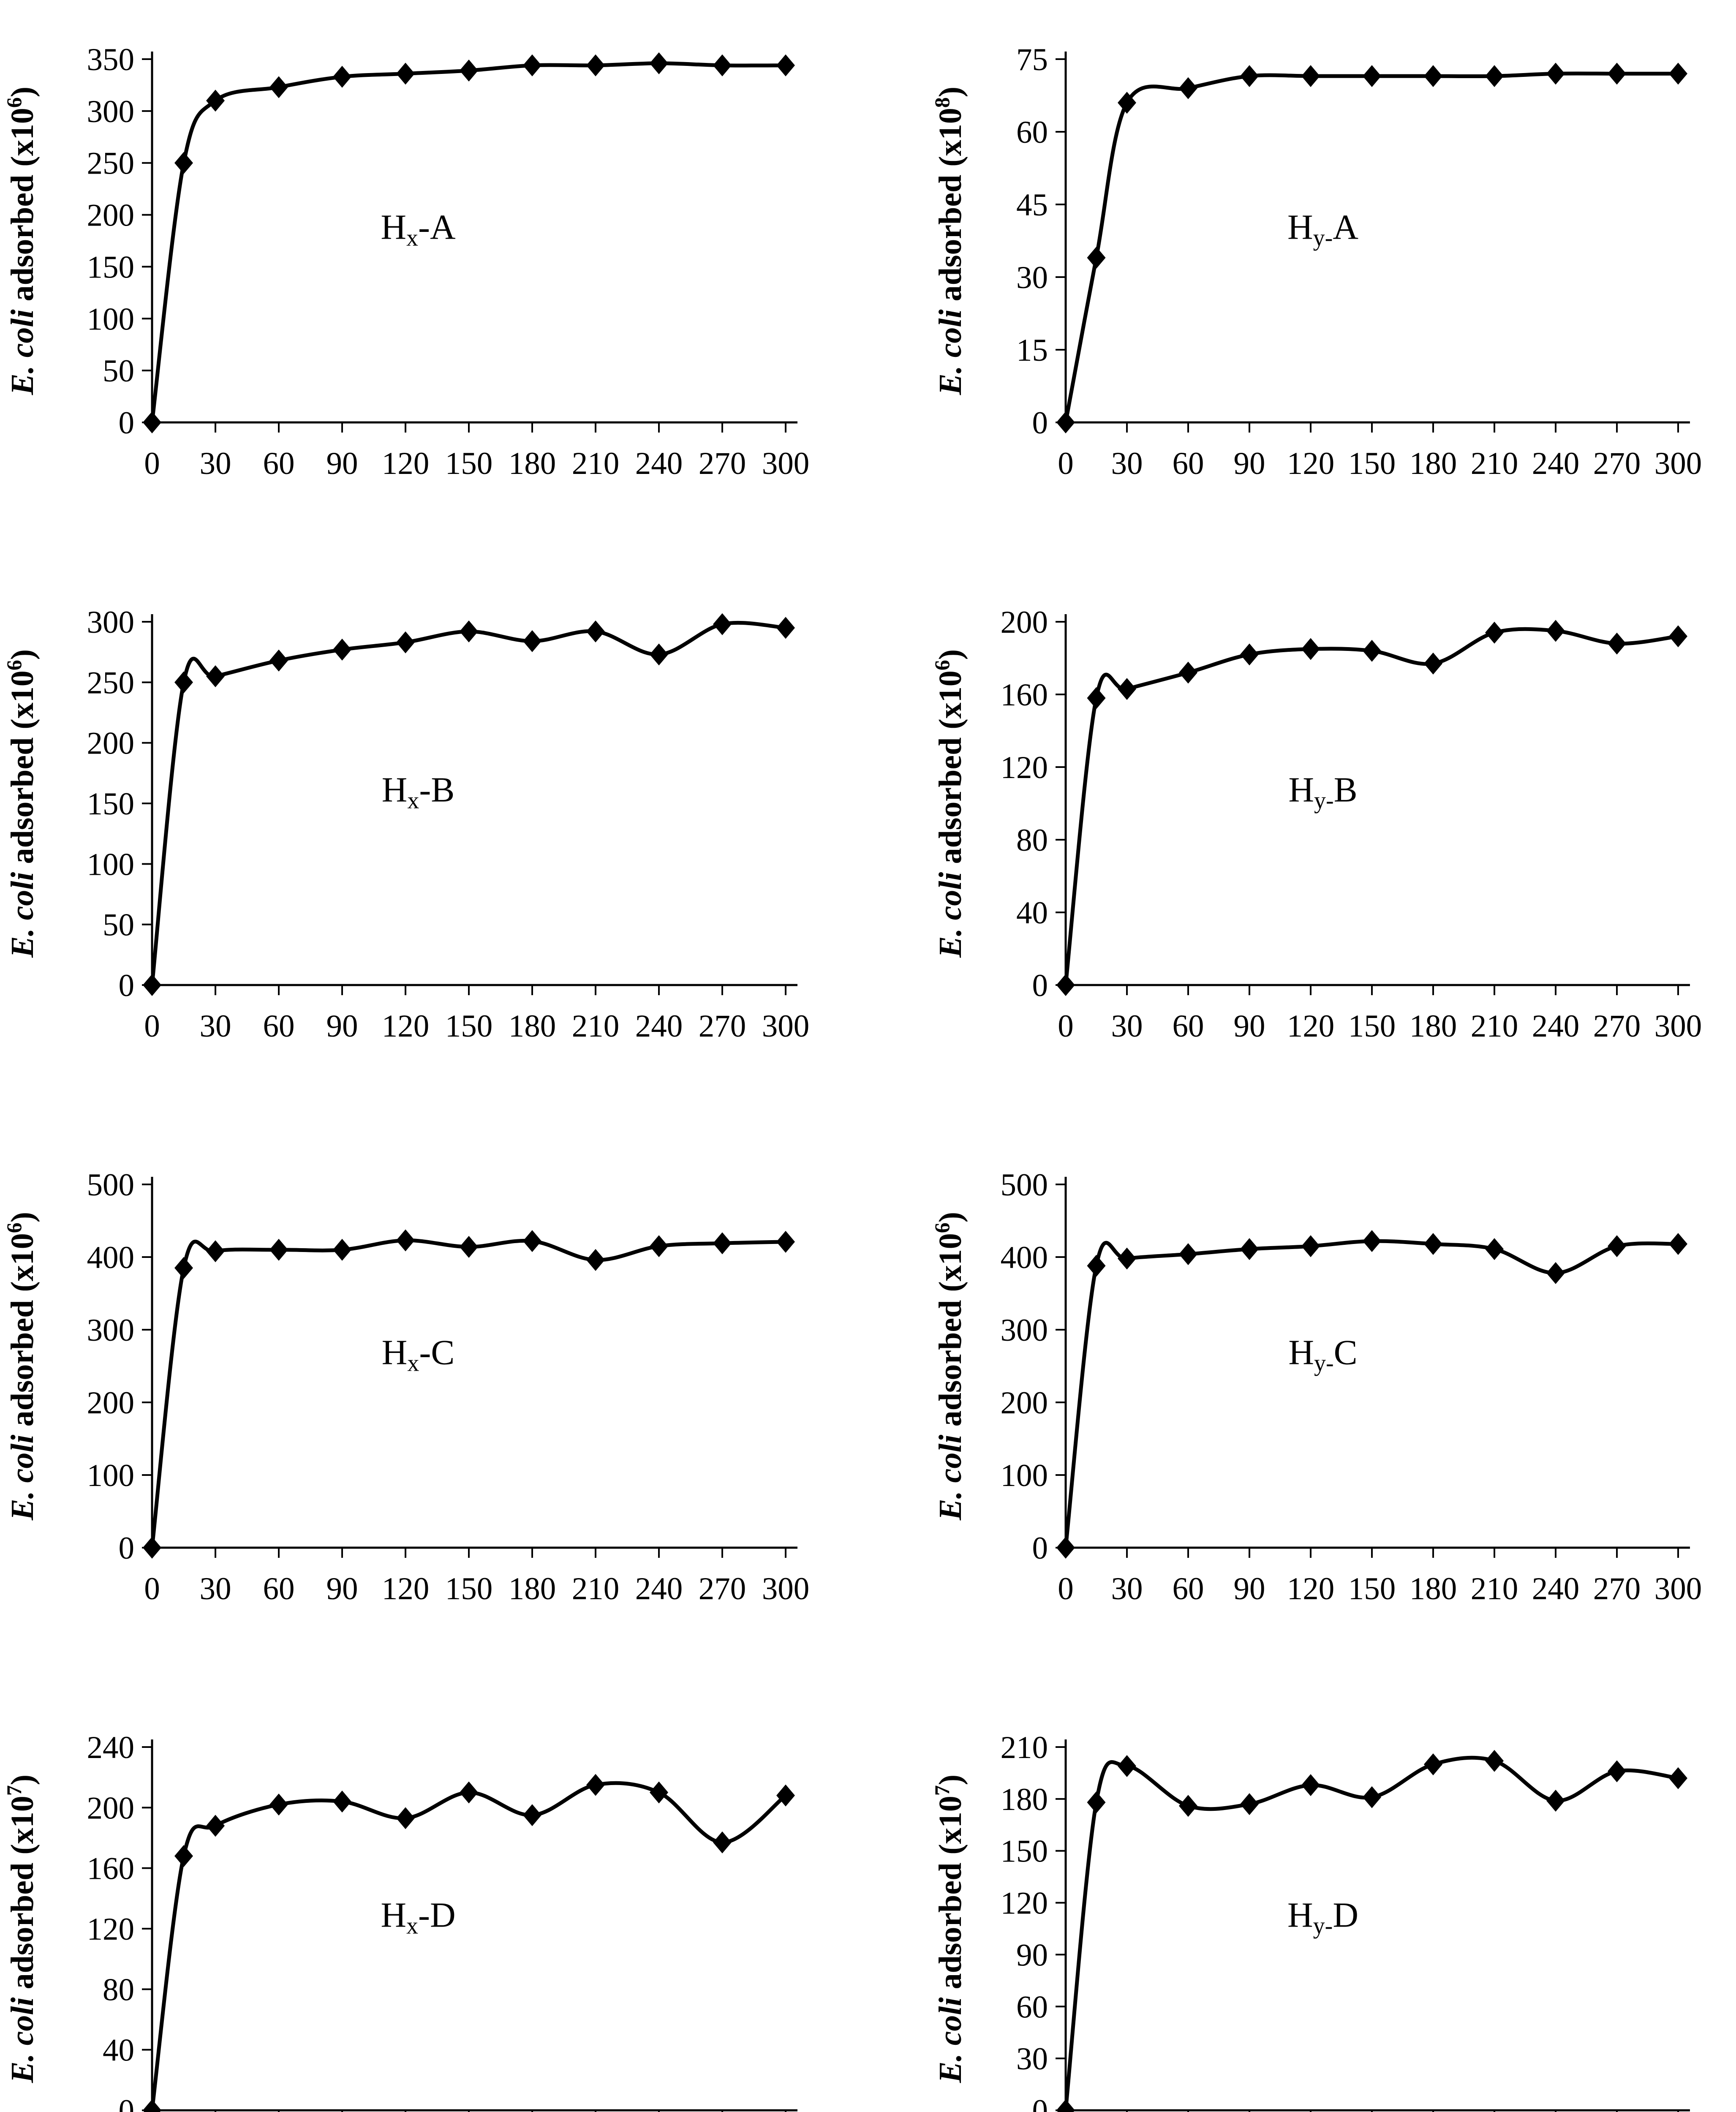  I want to click on y-tick-label: 50, so click(119, 925).